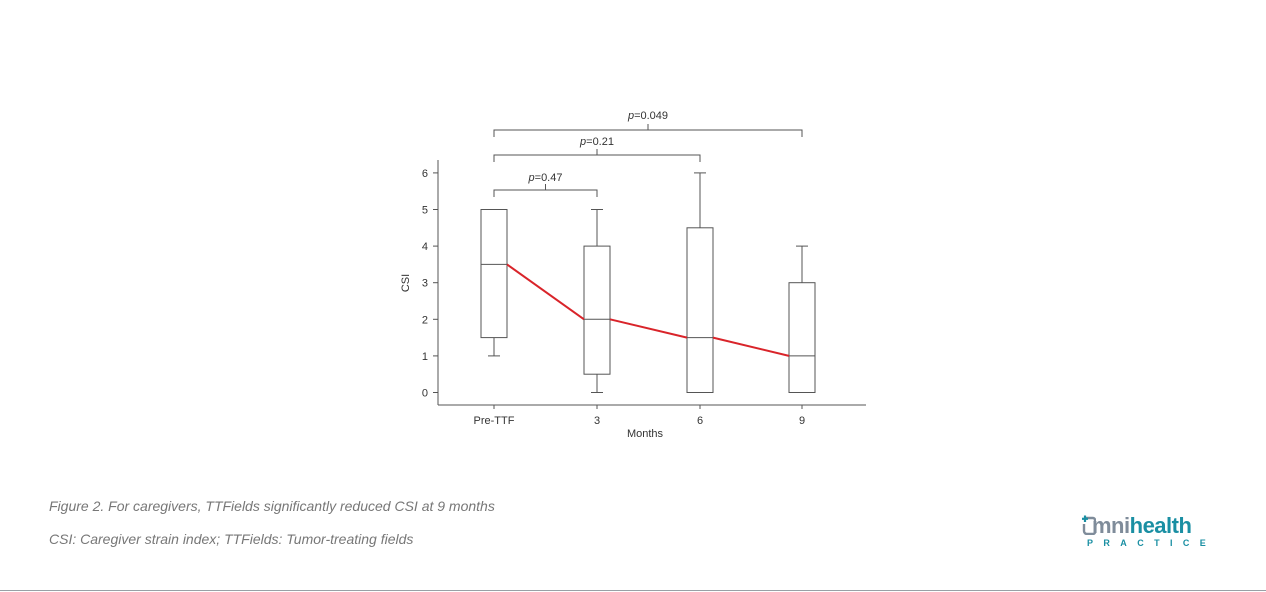  I want to click on p-value-number: =0.47, so click(549, 178).